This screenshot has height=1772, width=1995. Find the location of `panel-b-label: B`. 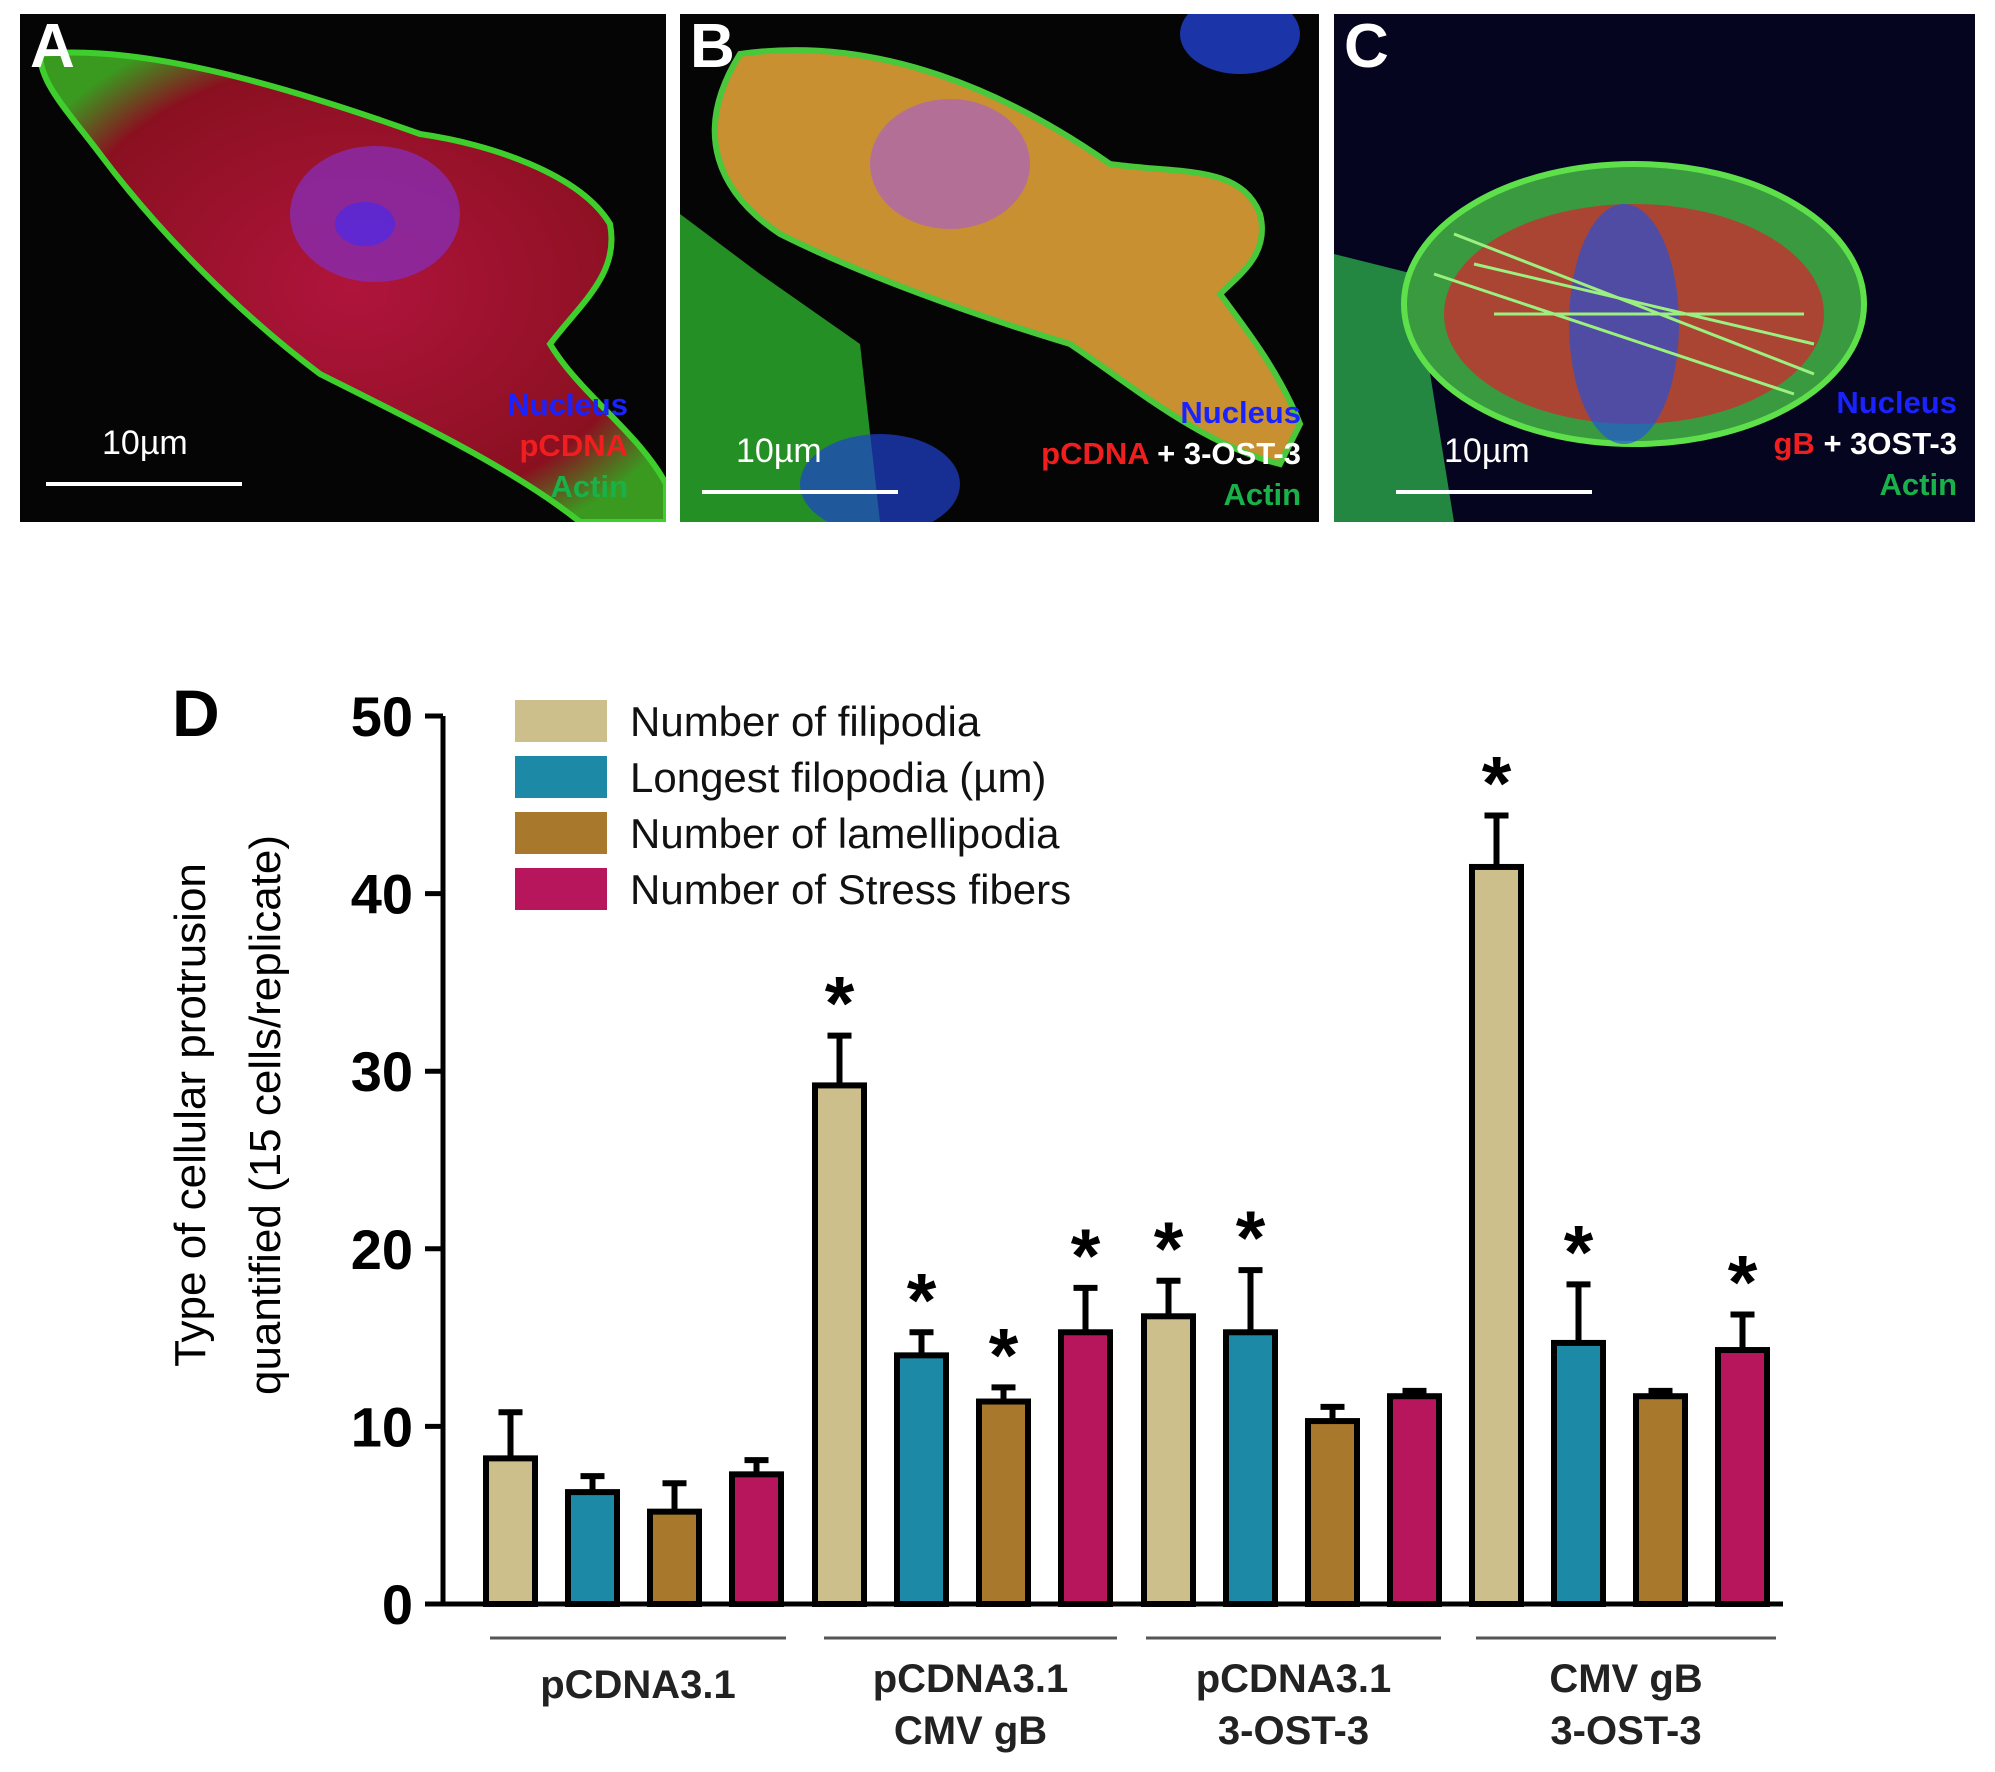

panel-b-label: B is located at coordinates (712, 47).